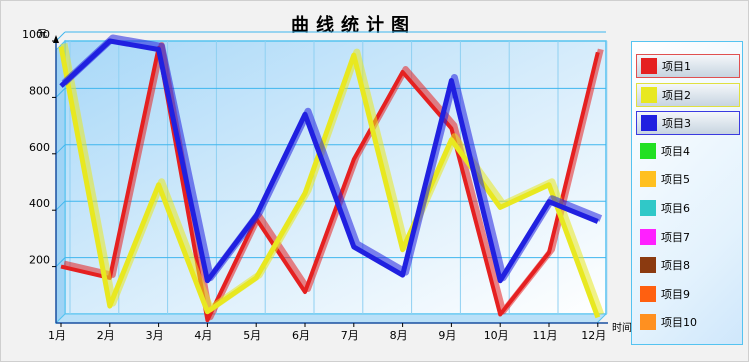 The height and width of the screenshot is (363, 749). I want to click on plot-floor, so click(331, 318).